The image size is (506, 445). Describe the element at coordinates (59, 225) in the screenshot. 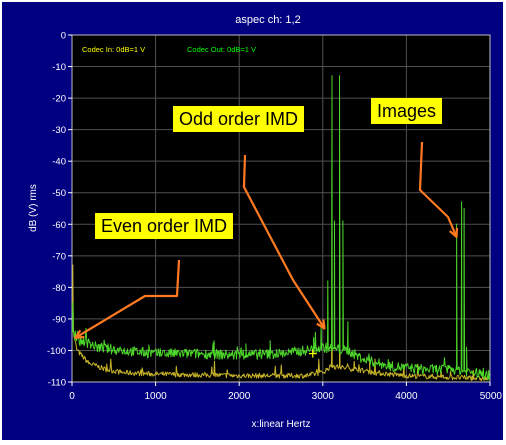

I see `y-tick-label: -60` at that location.